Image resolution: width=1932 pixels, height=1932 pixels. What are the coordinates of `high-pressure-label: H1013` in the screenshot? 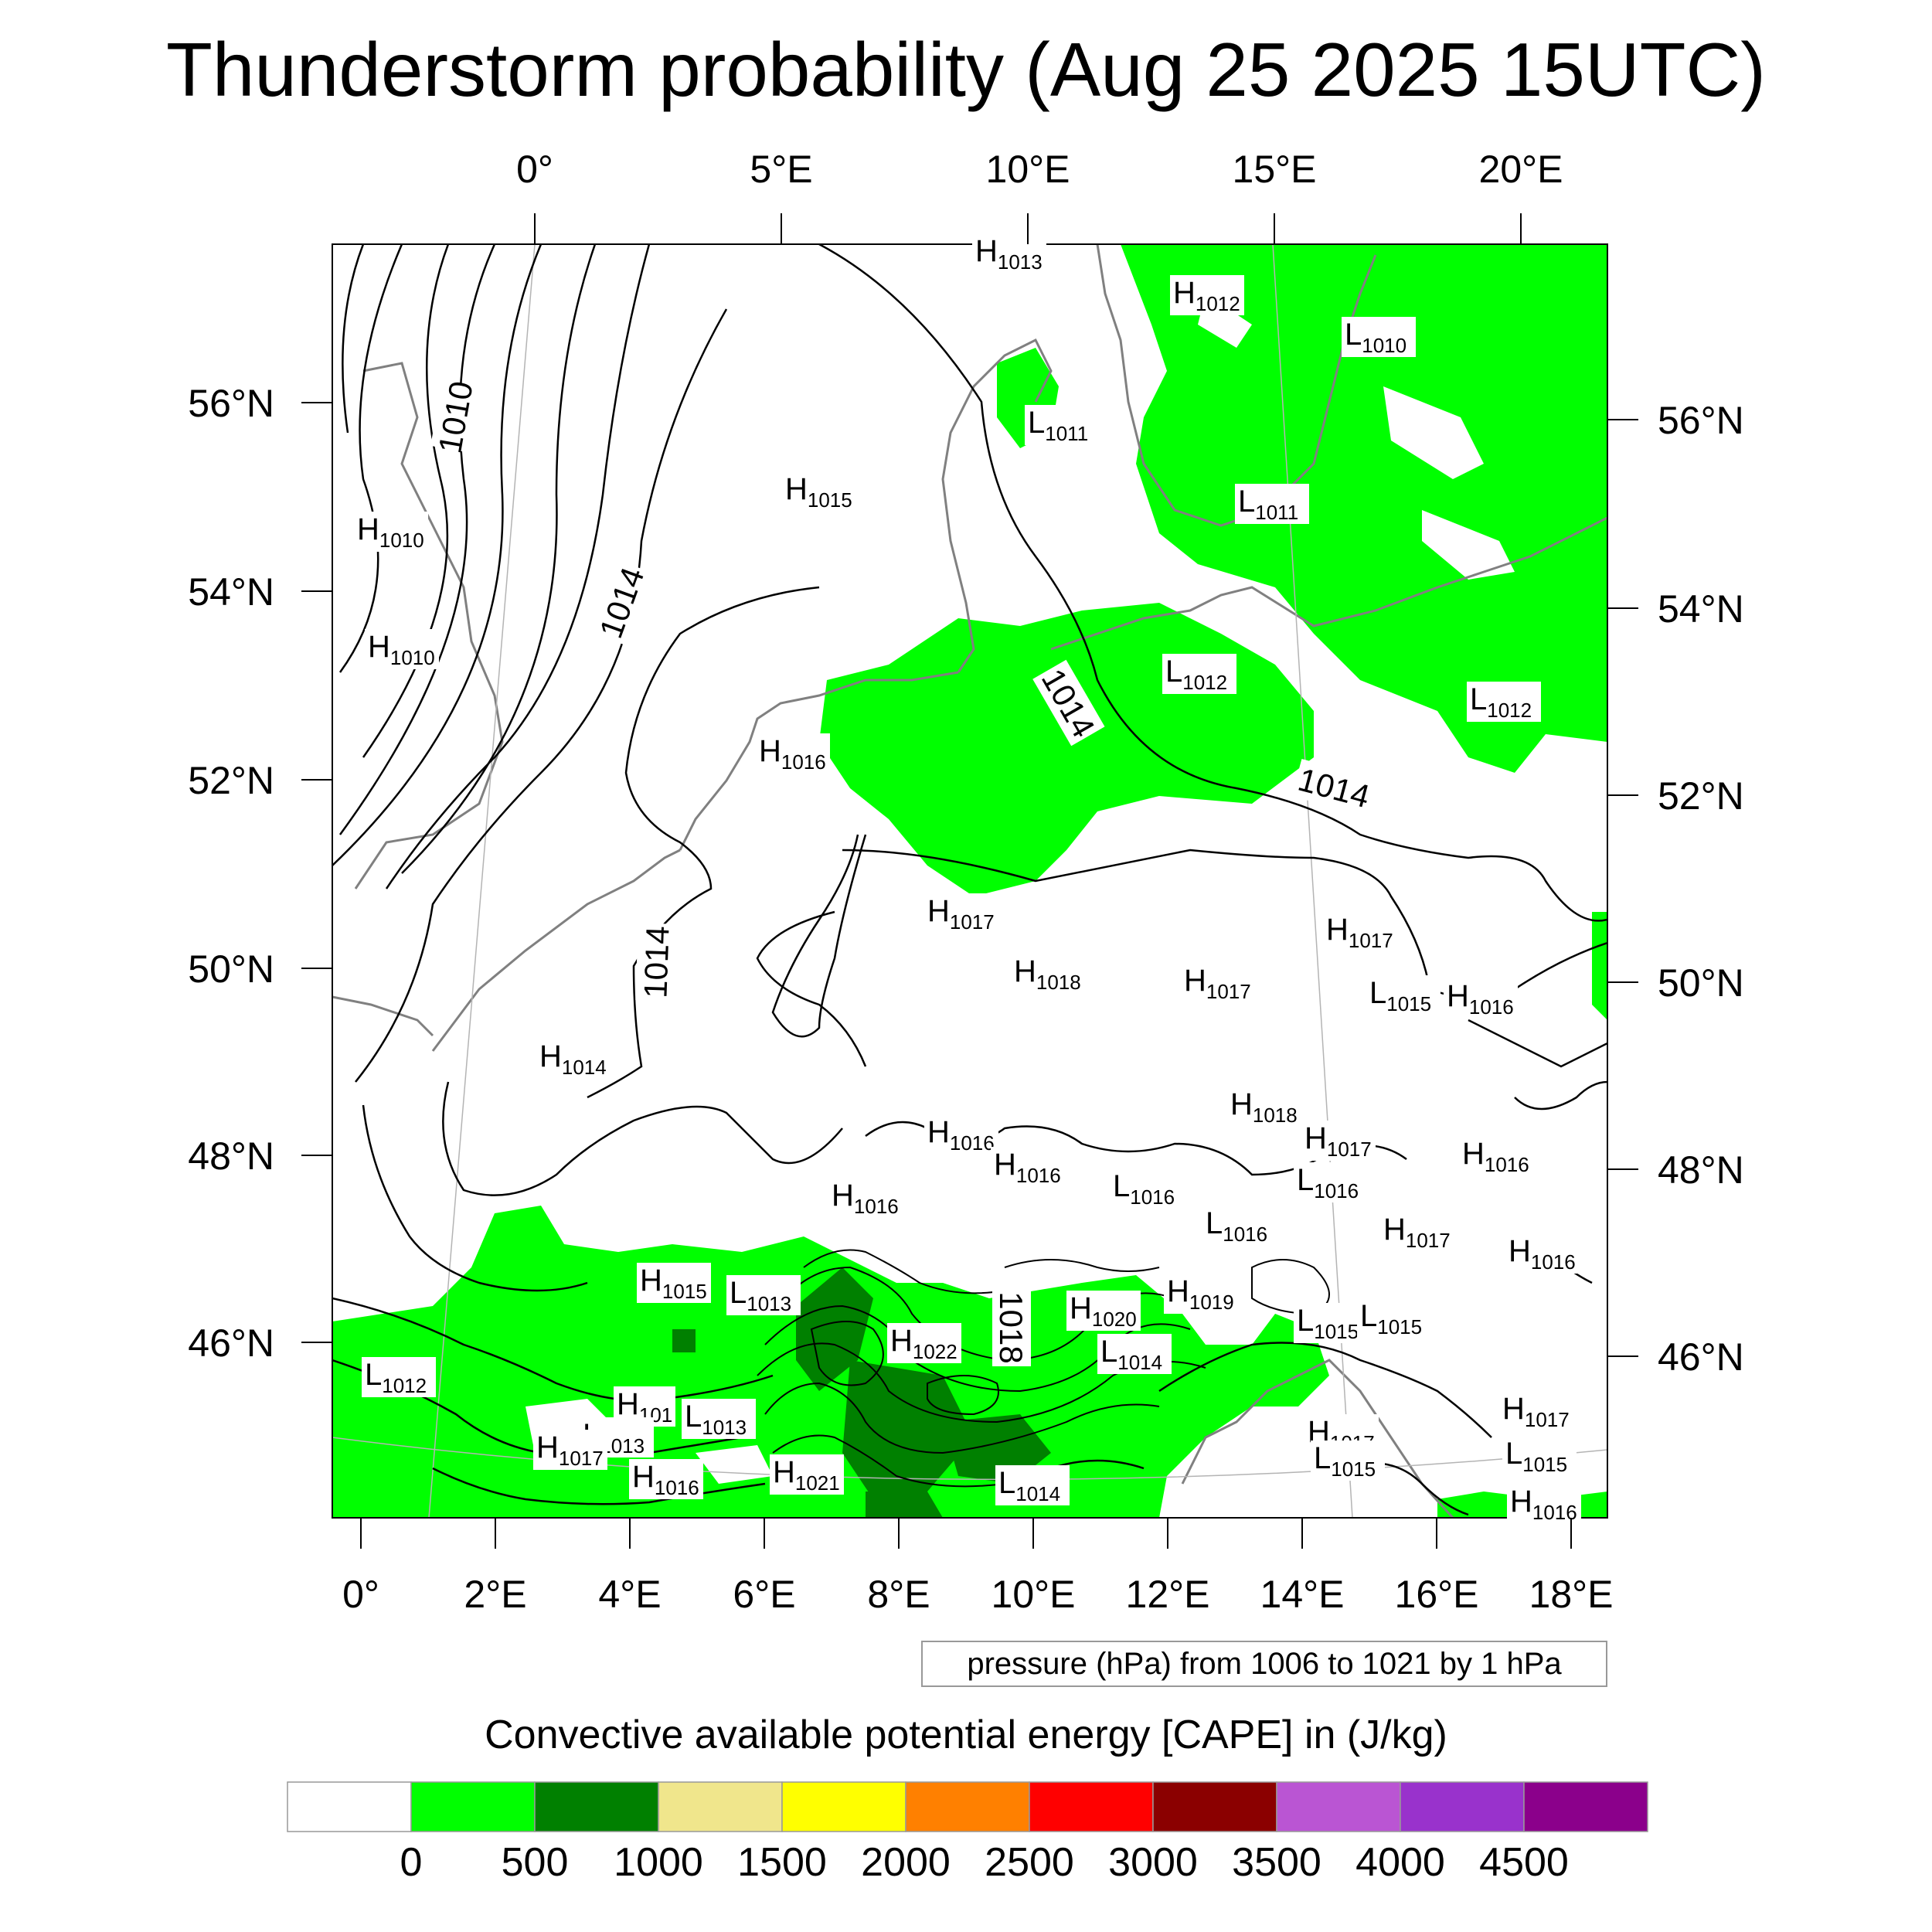 It's located at (1009, 253).